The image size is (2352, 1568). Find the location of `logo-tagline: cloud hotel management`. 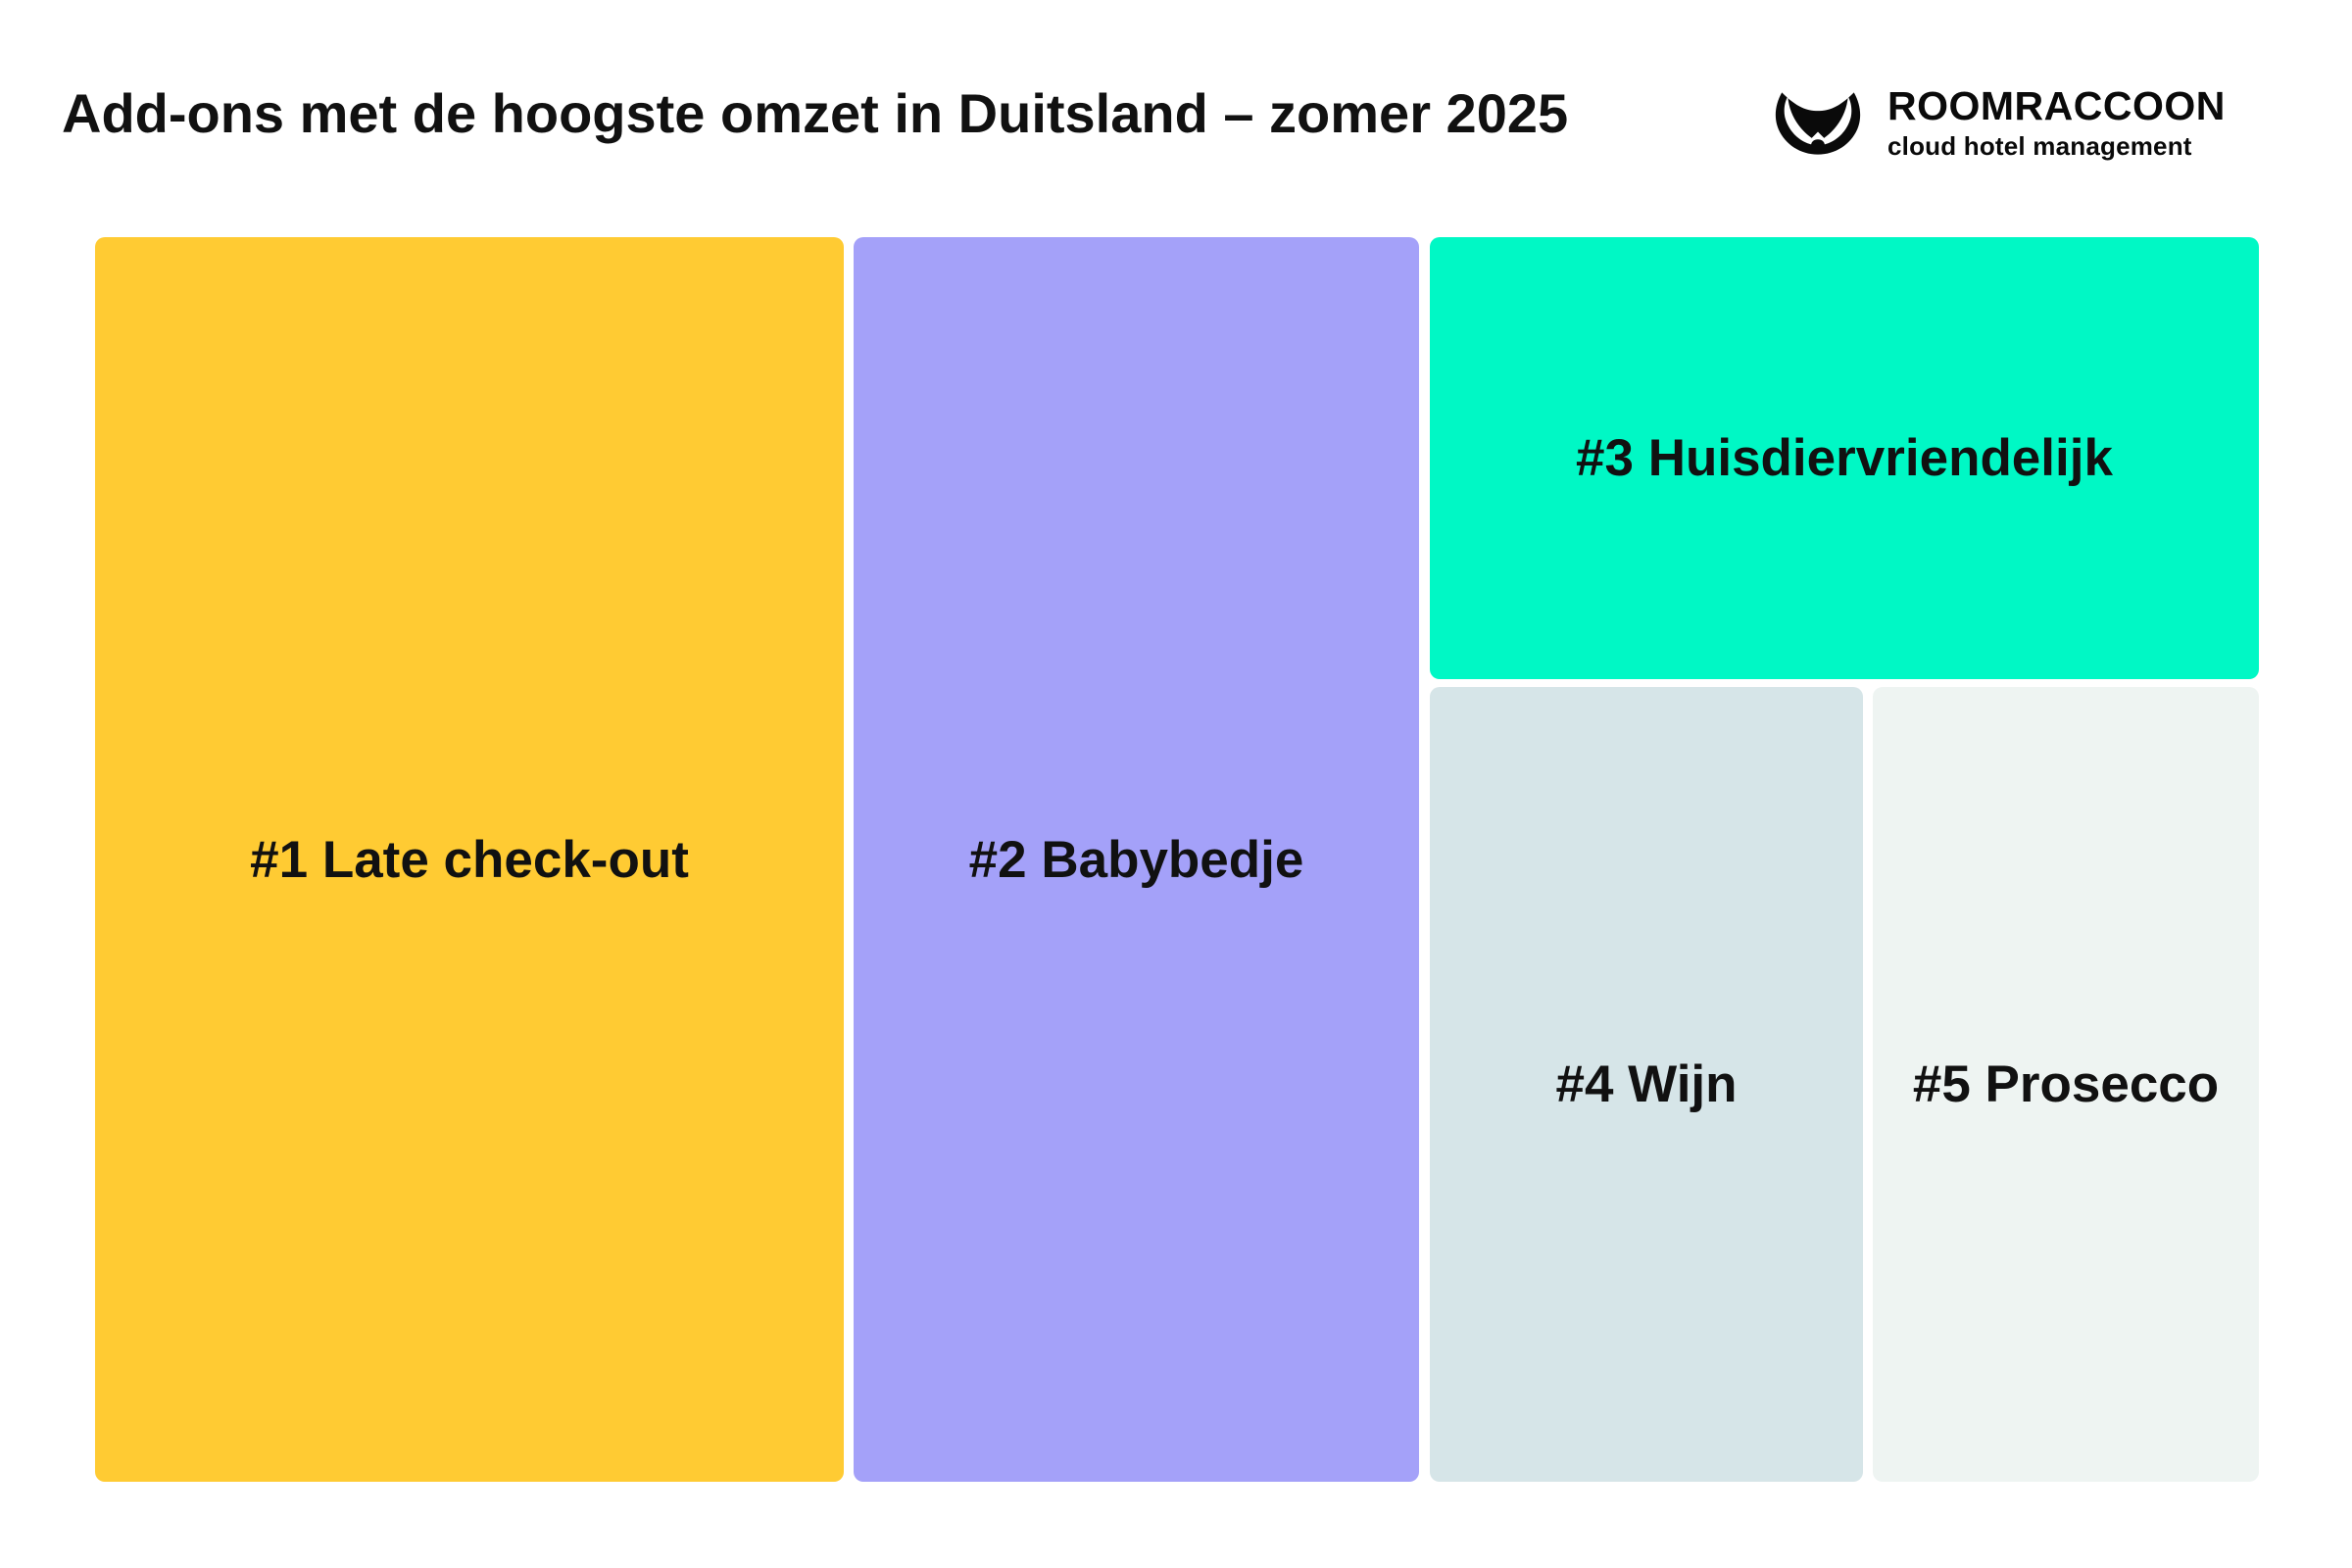

logo-tagline: cloud hotel management is located at coordinates (2039, 146).